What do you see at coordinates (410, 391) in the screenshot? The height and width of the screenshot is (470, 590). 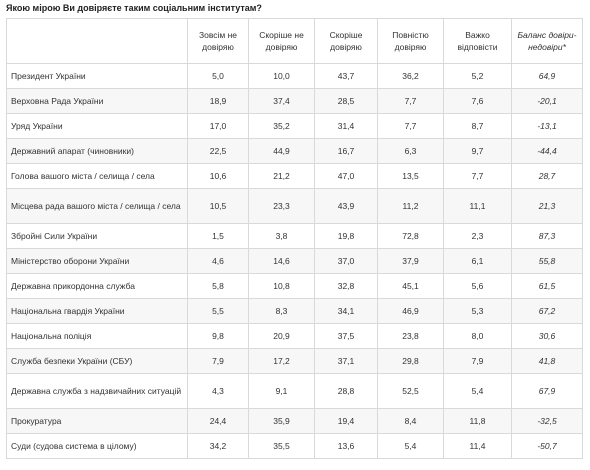 I see `fully-trust-cell: 52,5` at bounding box center [410, 391].